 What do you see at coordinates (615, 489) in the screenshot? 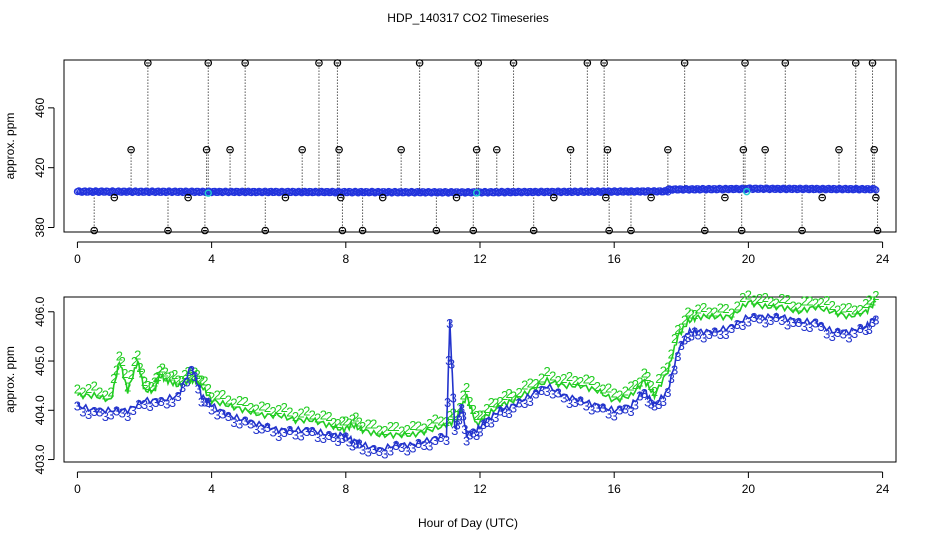
I see `x-tick-label: 16` at bounding box center [615, 489].